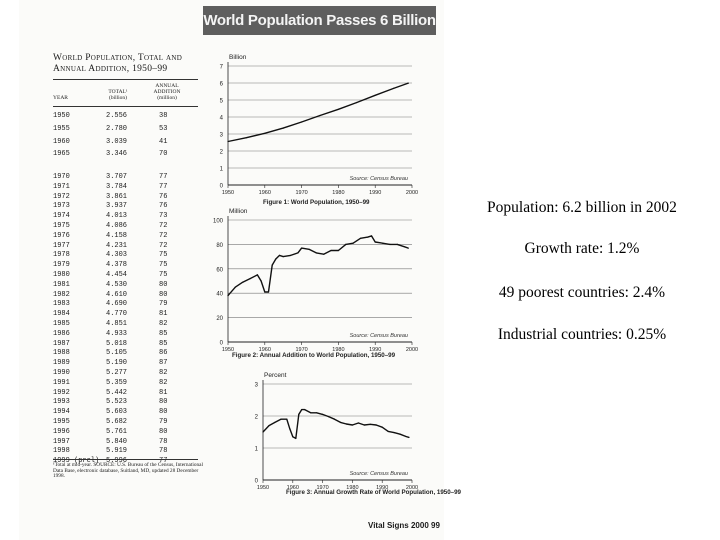  I want to click on table-cell-addition: 77, so click(163, 186).